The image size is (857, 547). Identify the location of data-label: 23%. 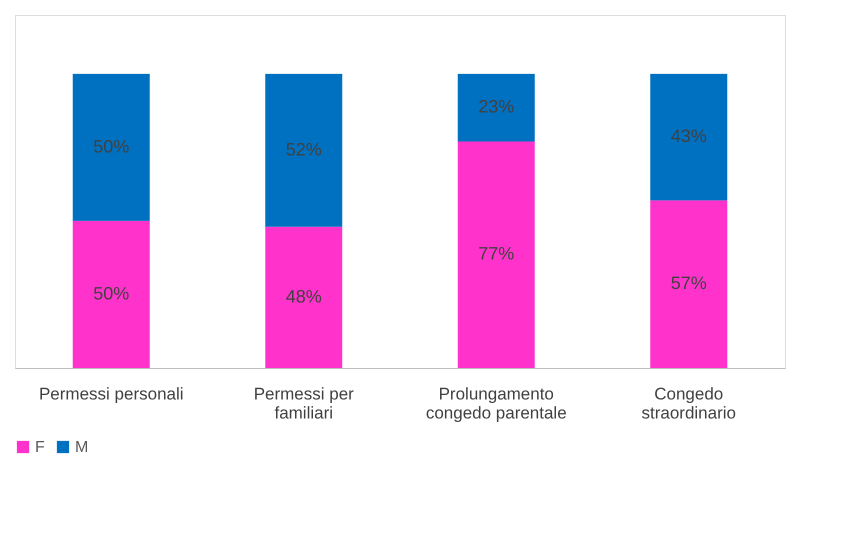
(496, 106).